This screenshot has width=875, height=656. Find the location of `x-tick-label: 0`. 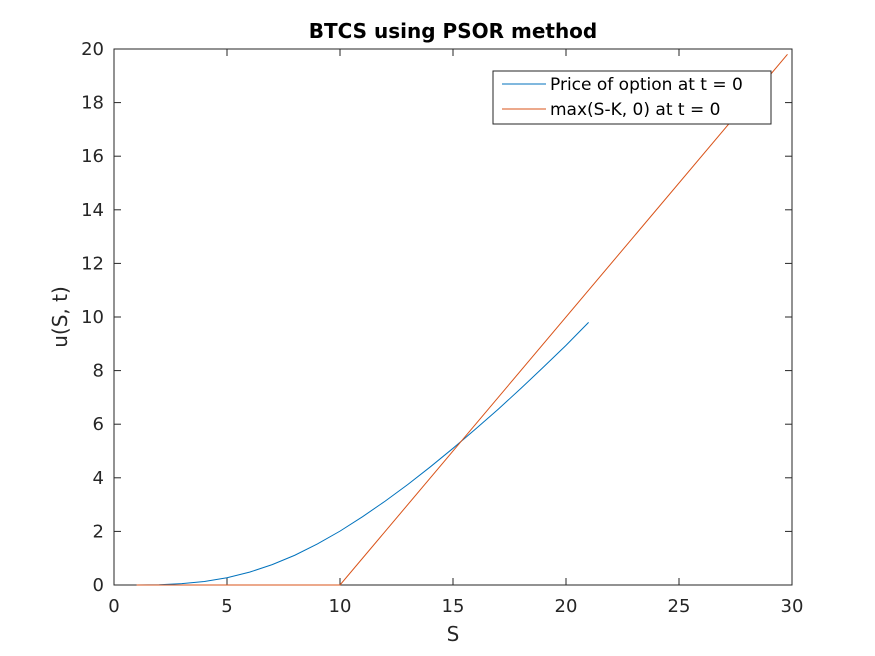

x-tick-label: 0 is located at coordinates (113, 606).